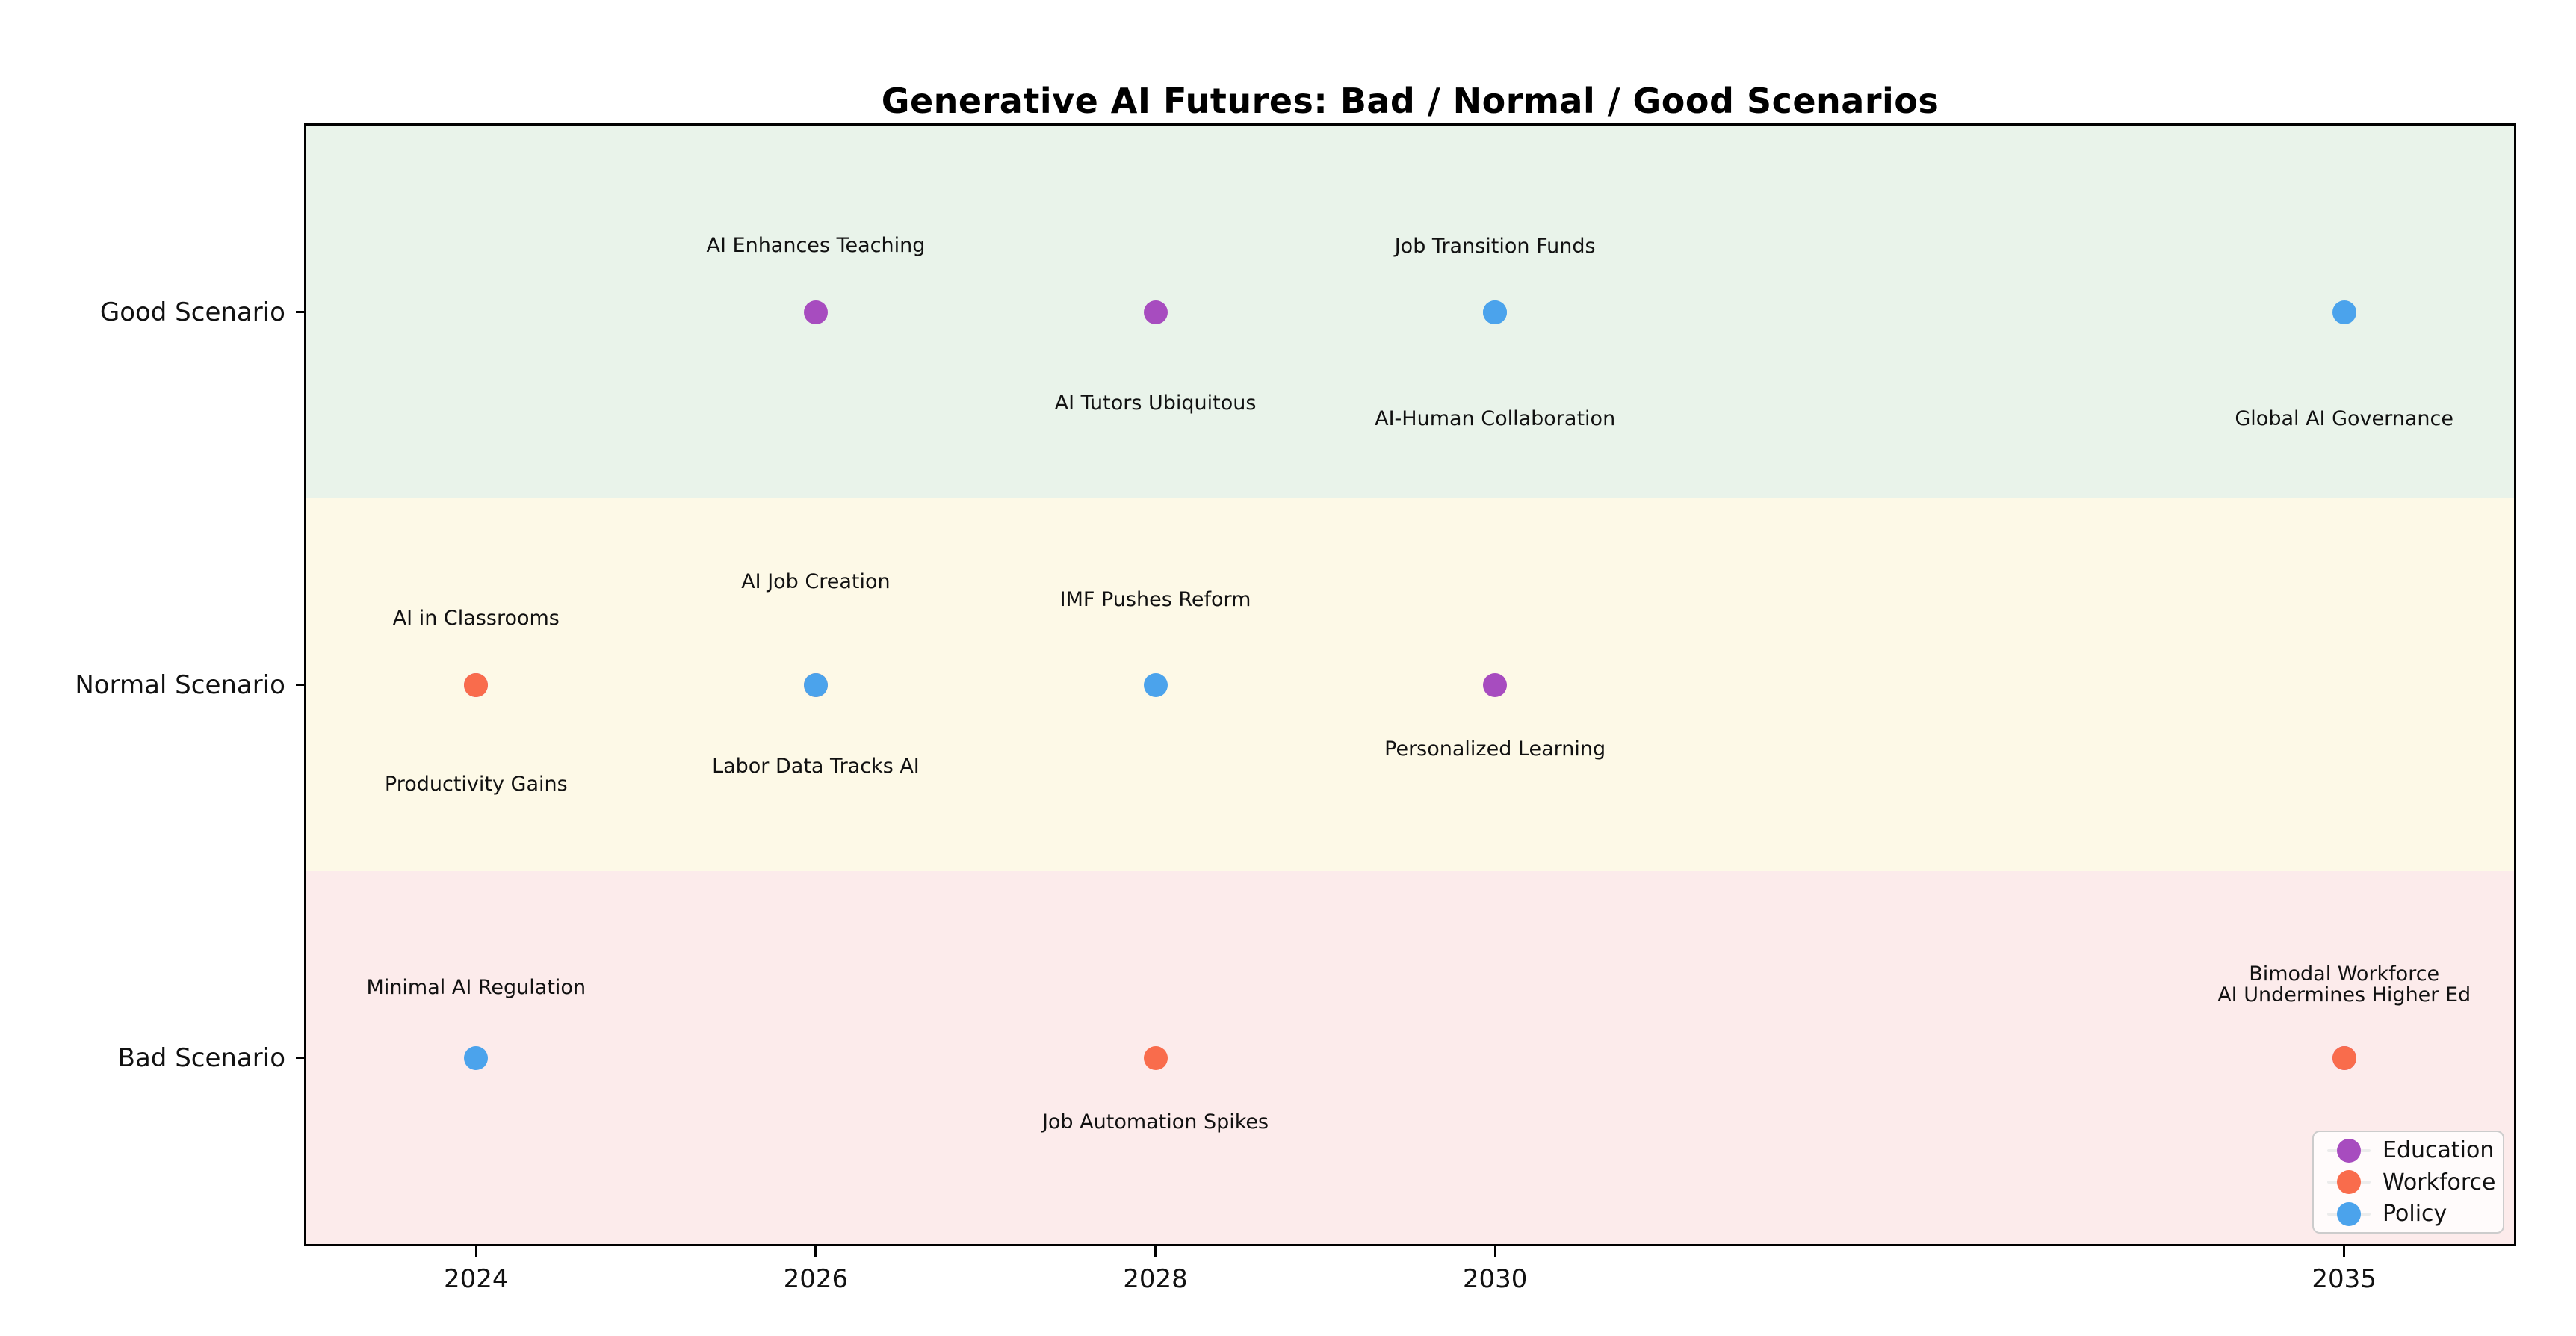 The width and height of the screenshot is (2576, 1336). I want to click on y-tick-normal, so click(301, 685).